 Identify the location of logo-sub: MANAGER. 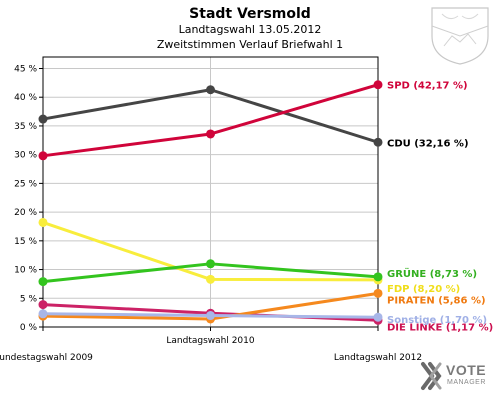
(466, 382).